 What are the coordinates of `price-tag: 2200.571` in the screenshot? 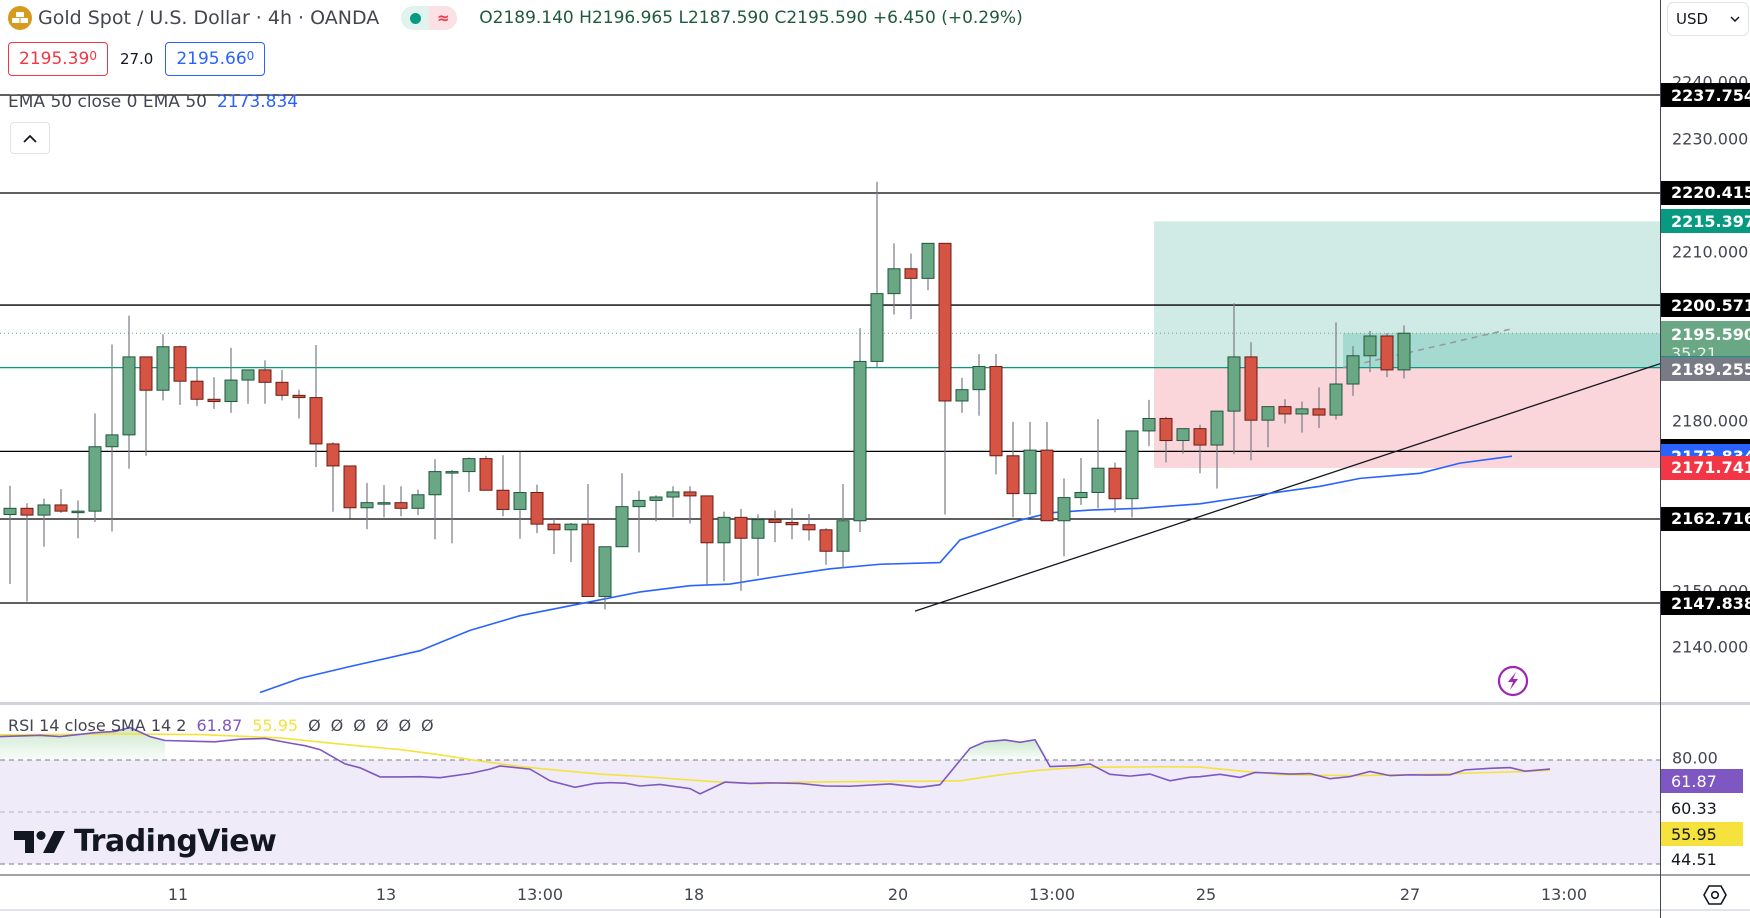 It's located at (1705, 305).